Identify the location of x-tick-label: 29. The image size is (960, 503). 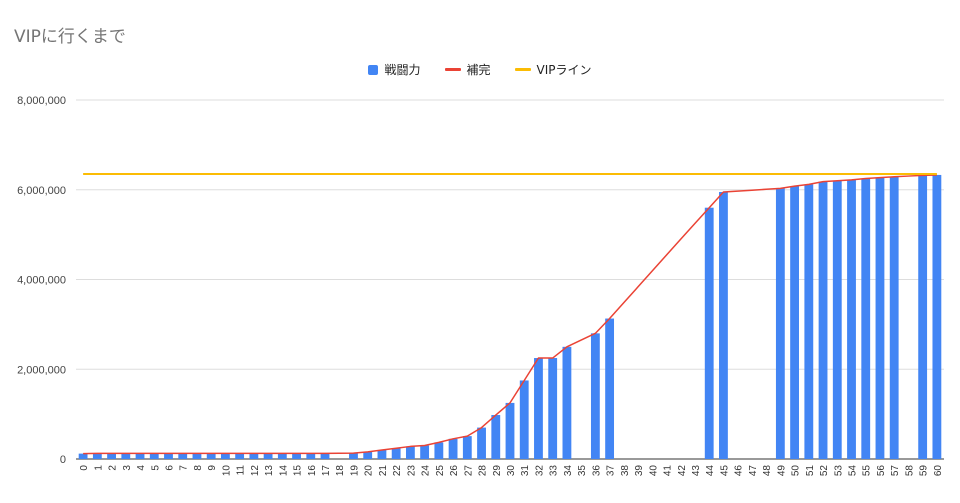
(497, 471).